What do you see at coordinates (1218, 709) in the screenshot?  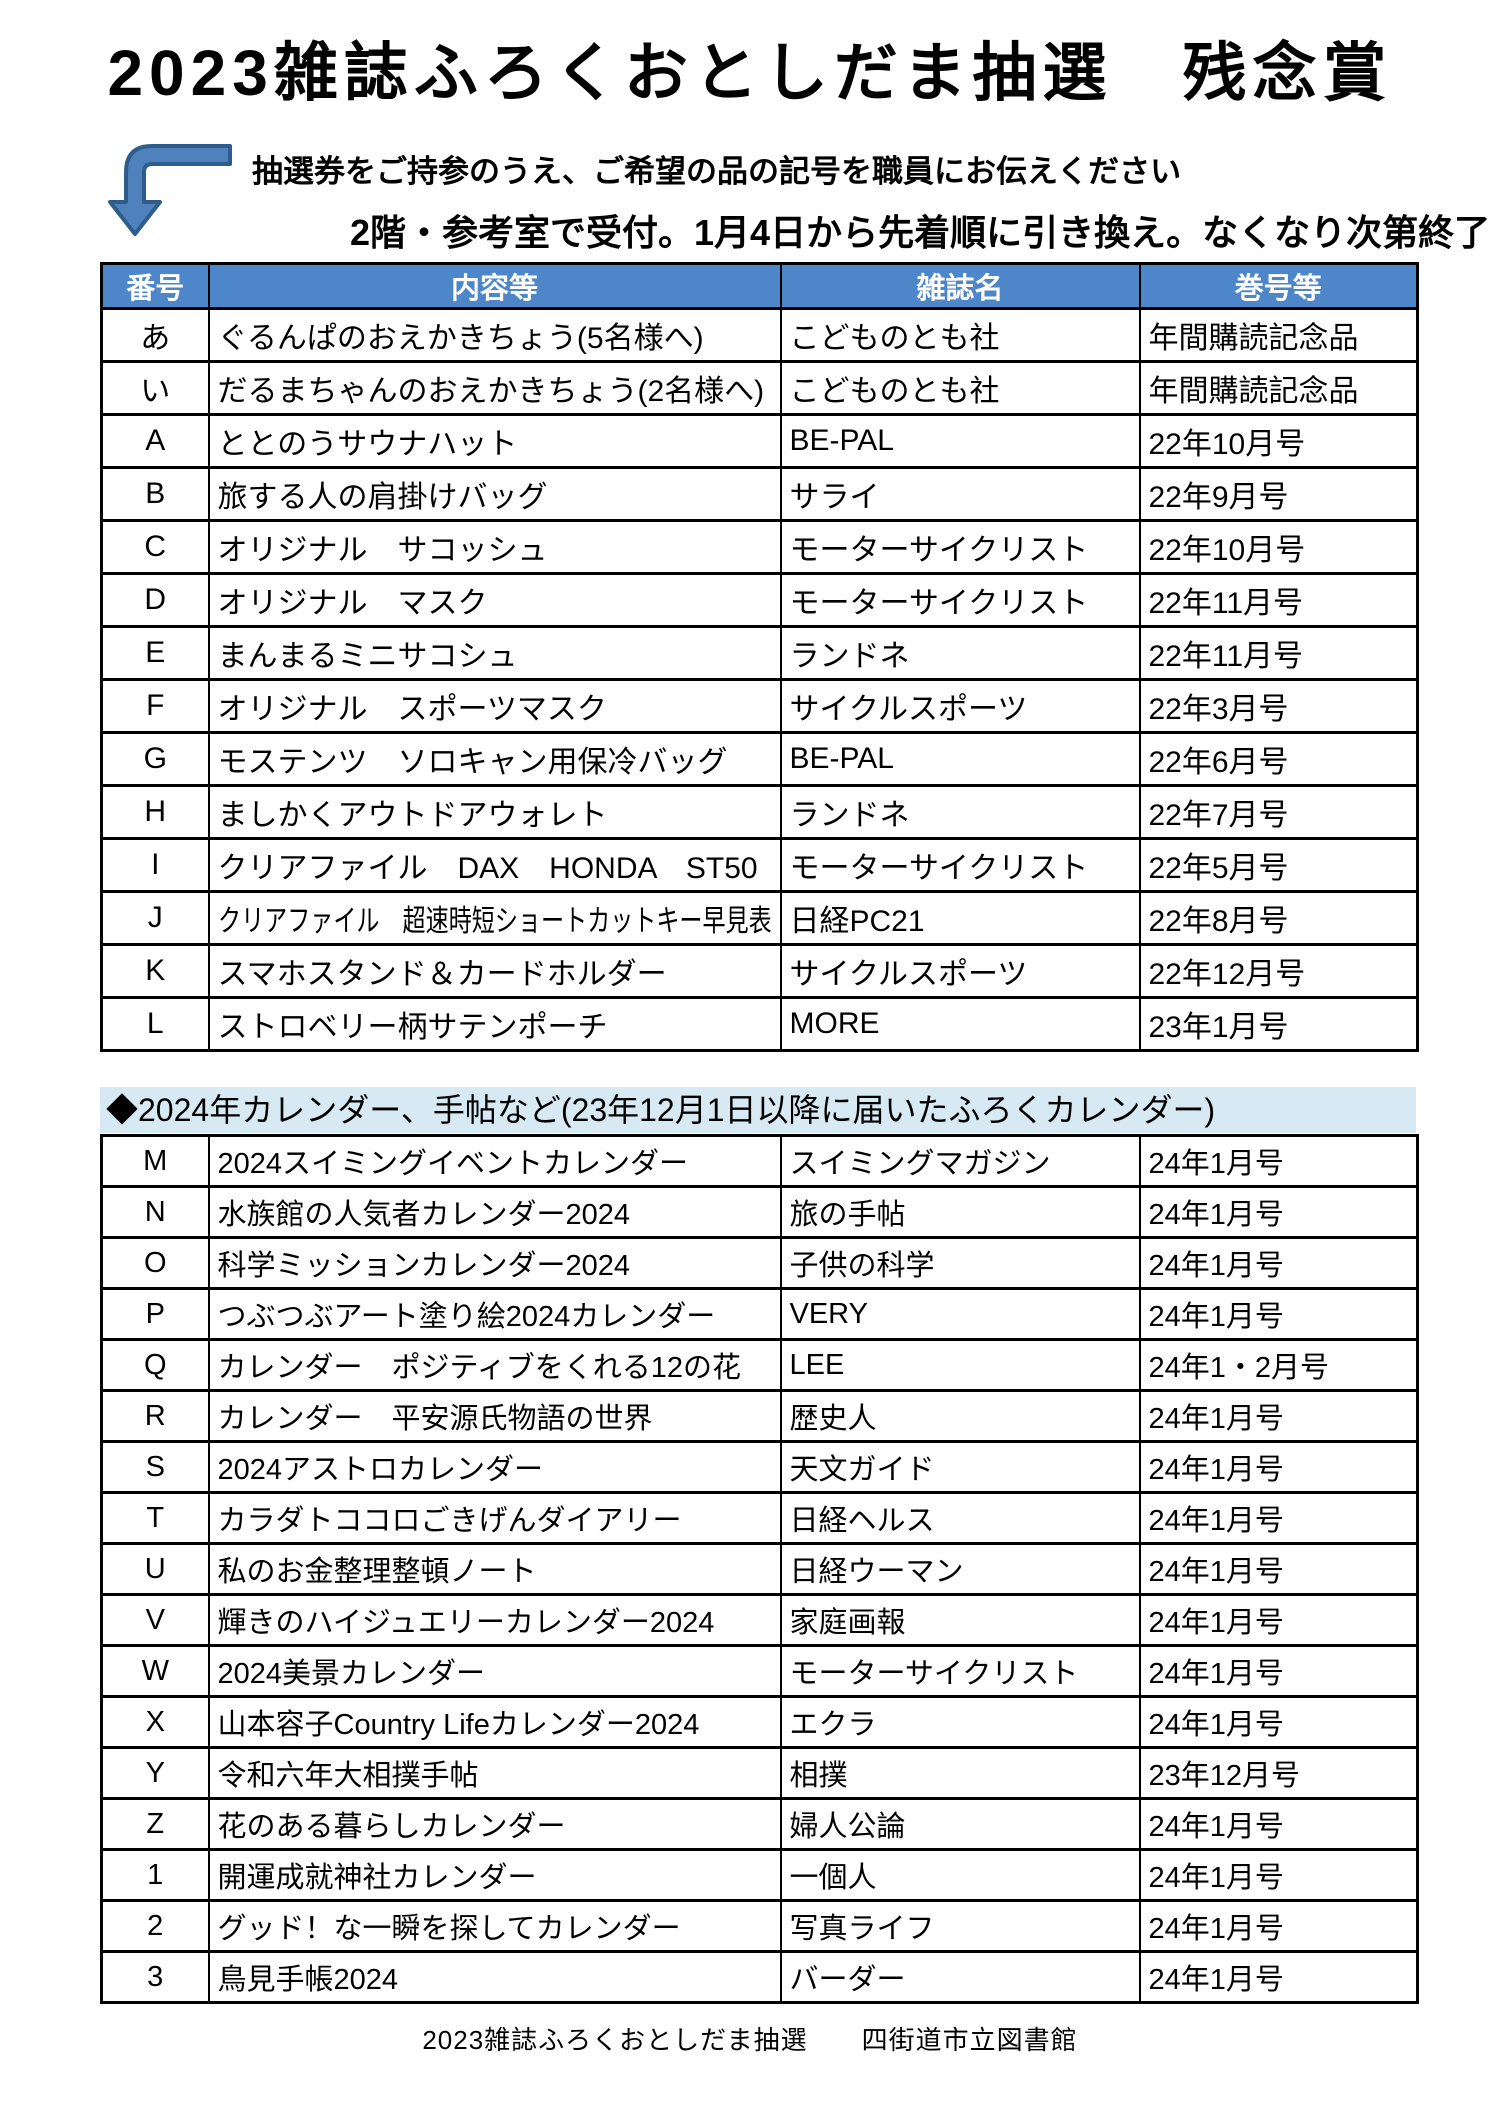 I see `issue-label: 22年3月号` at bounding box center [1218, 709].